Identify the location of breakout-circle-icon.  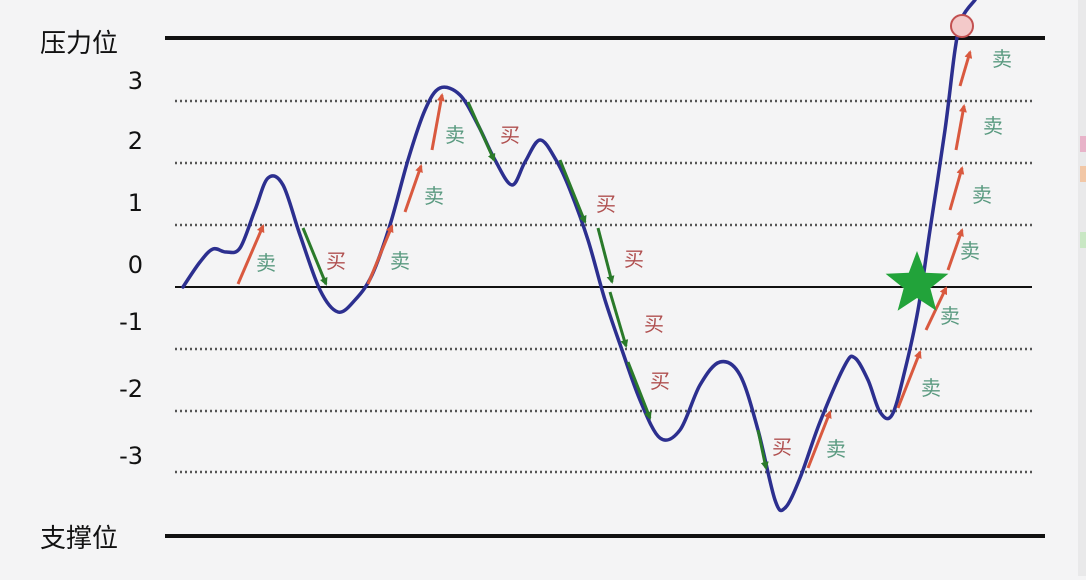
(962, 26).